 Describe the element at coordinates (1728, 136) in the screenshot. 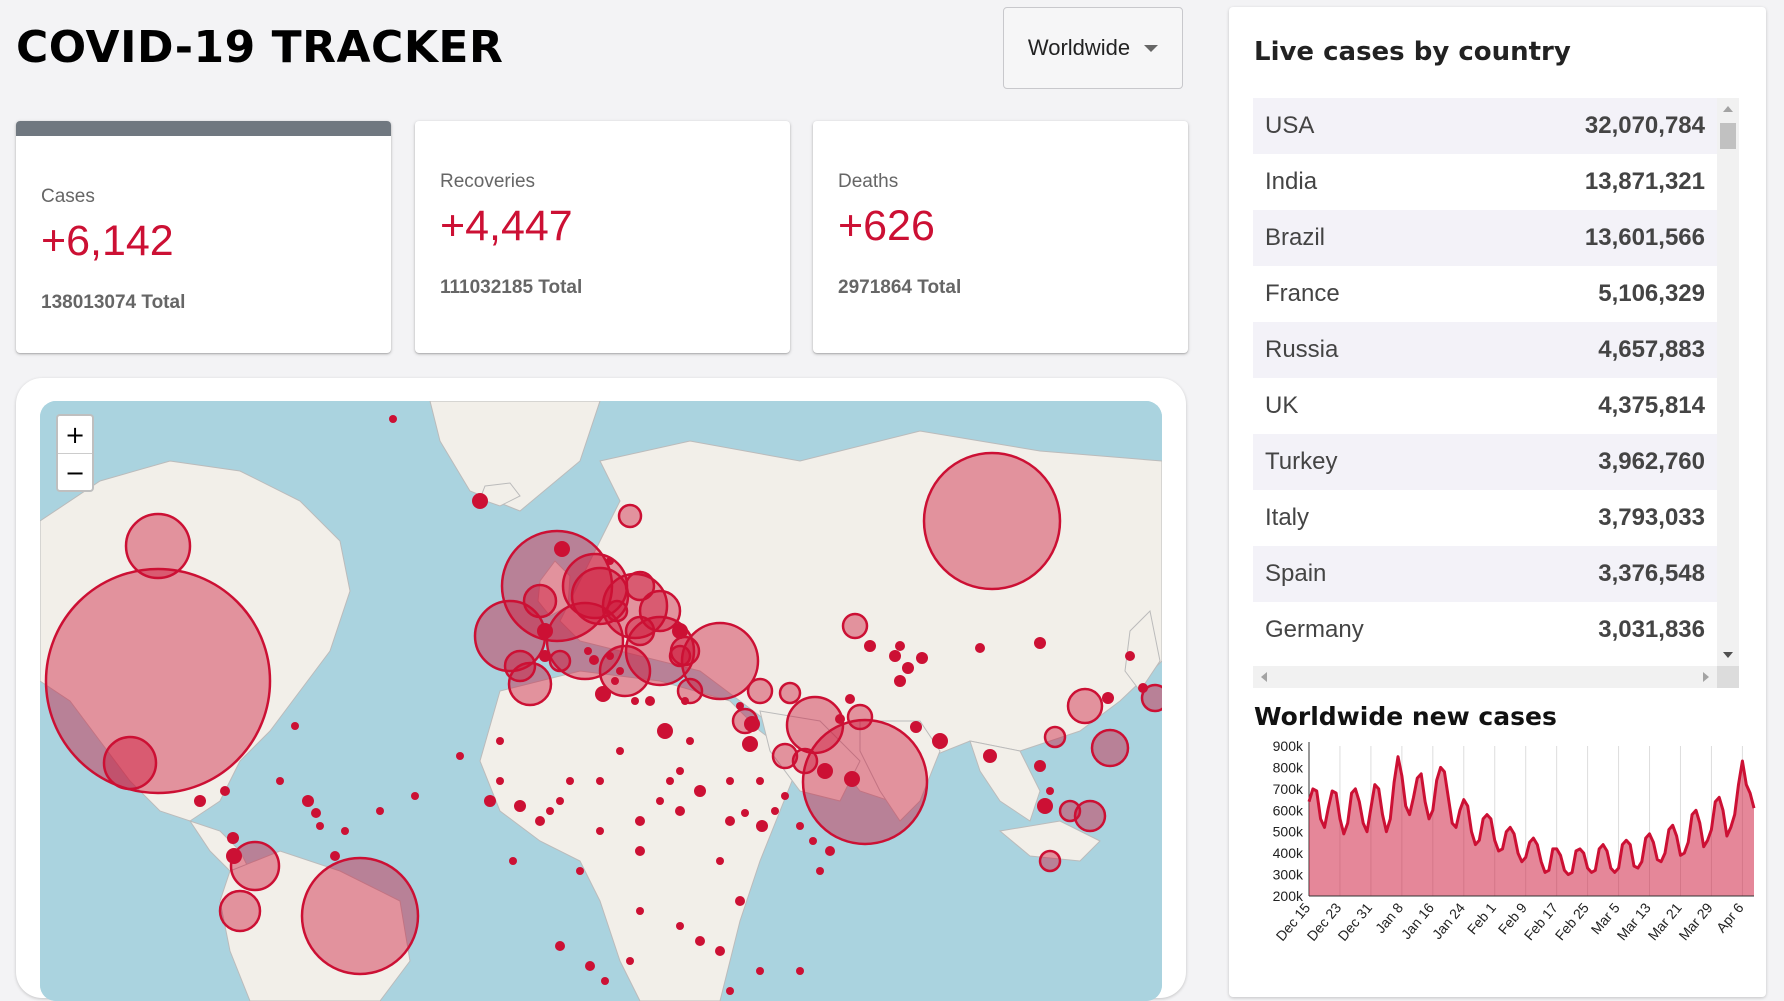

I see `scroll-thumb` at that location.